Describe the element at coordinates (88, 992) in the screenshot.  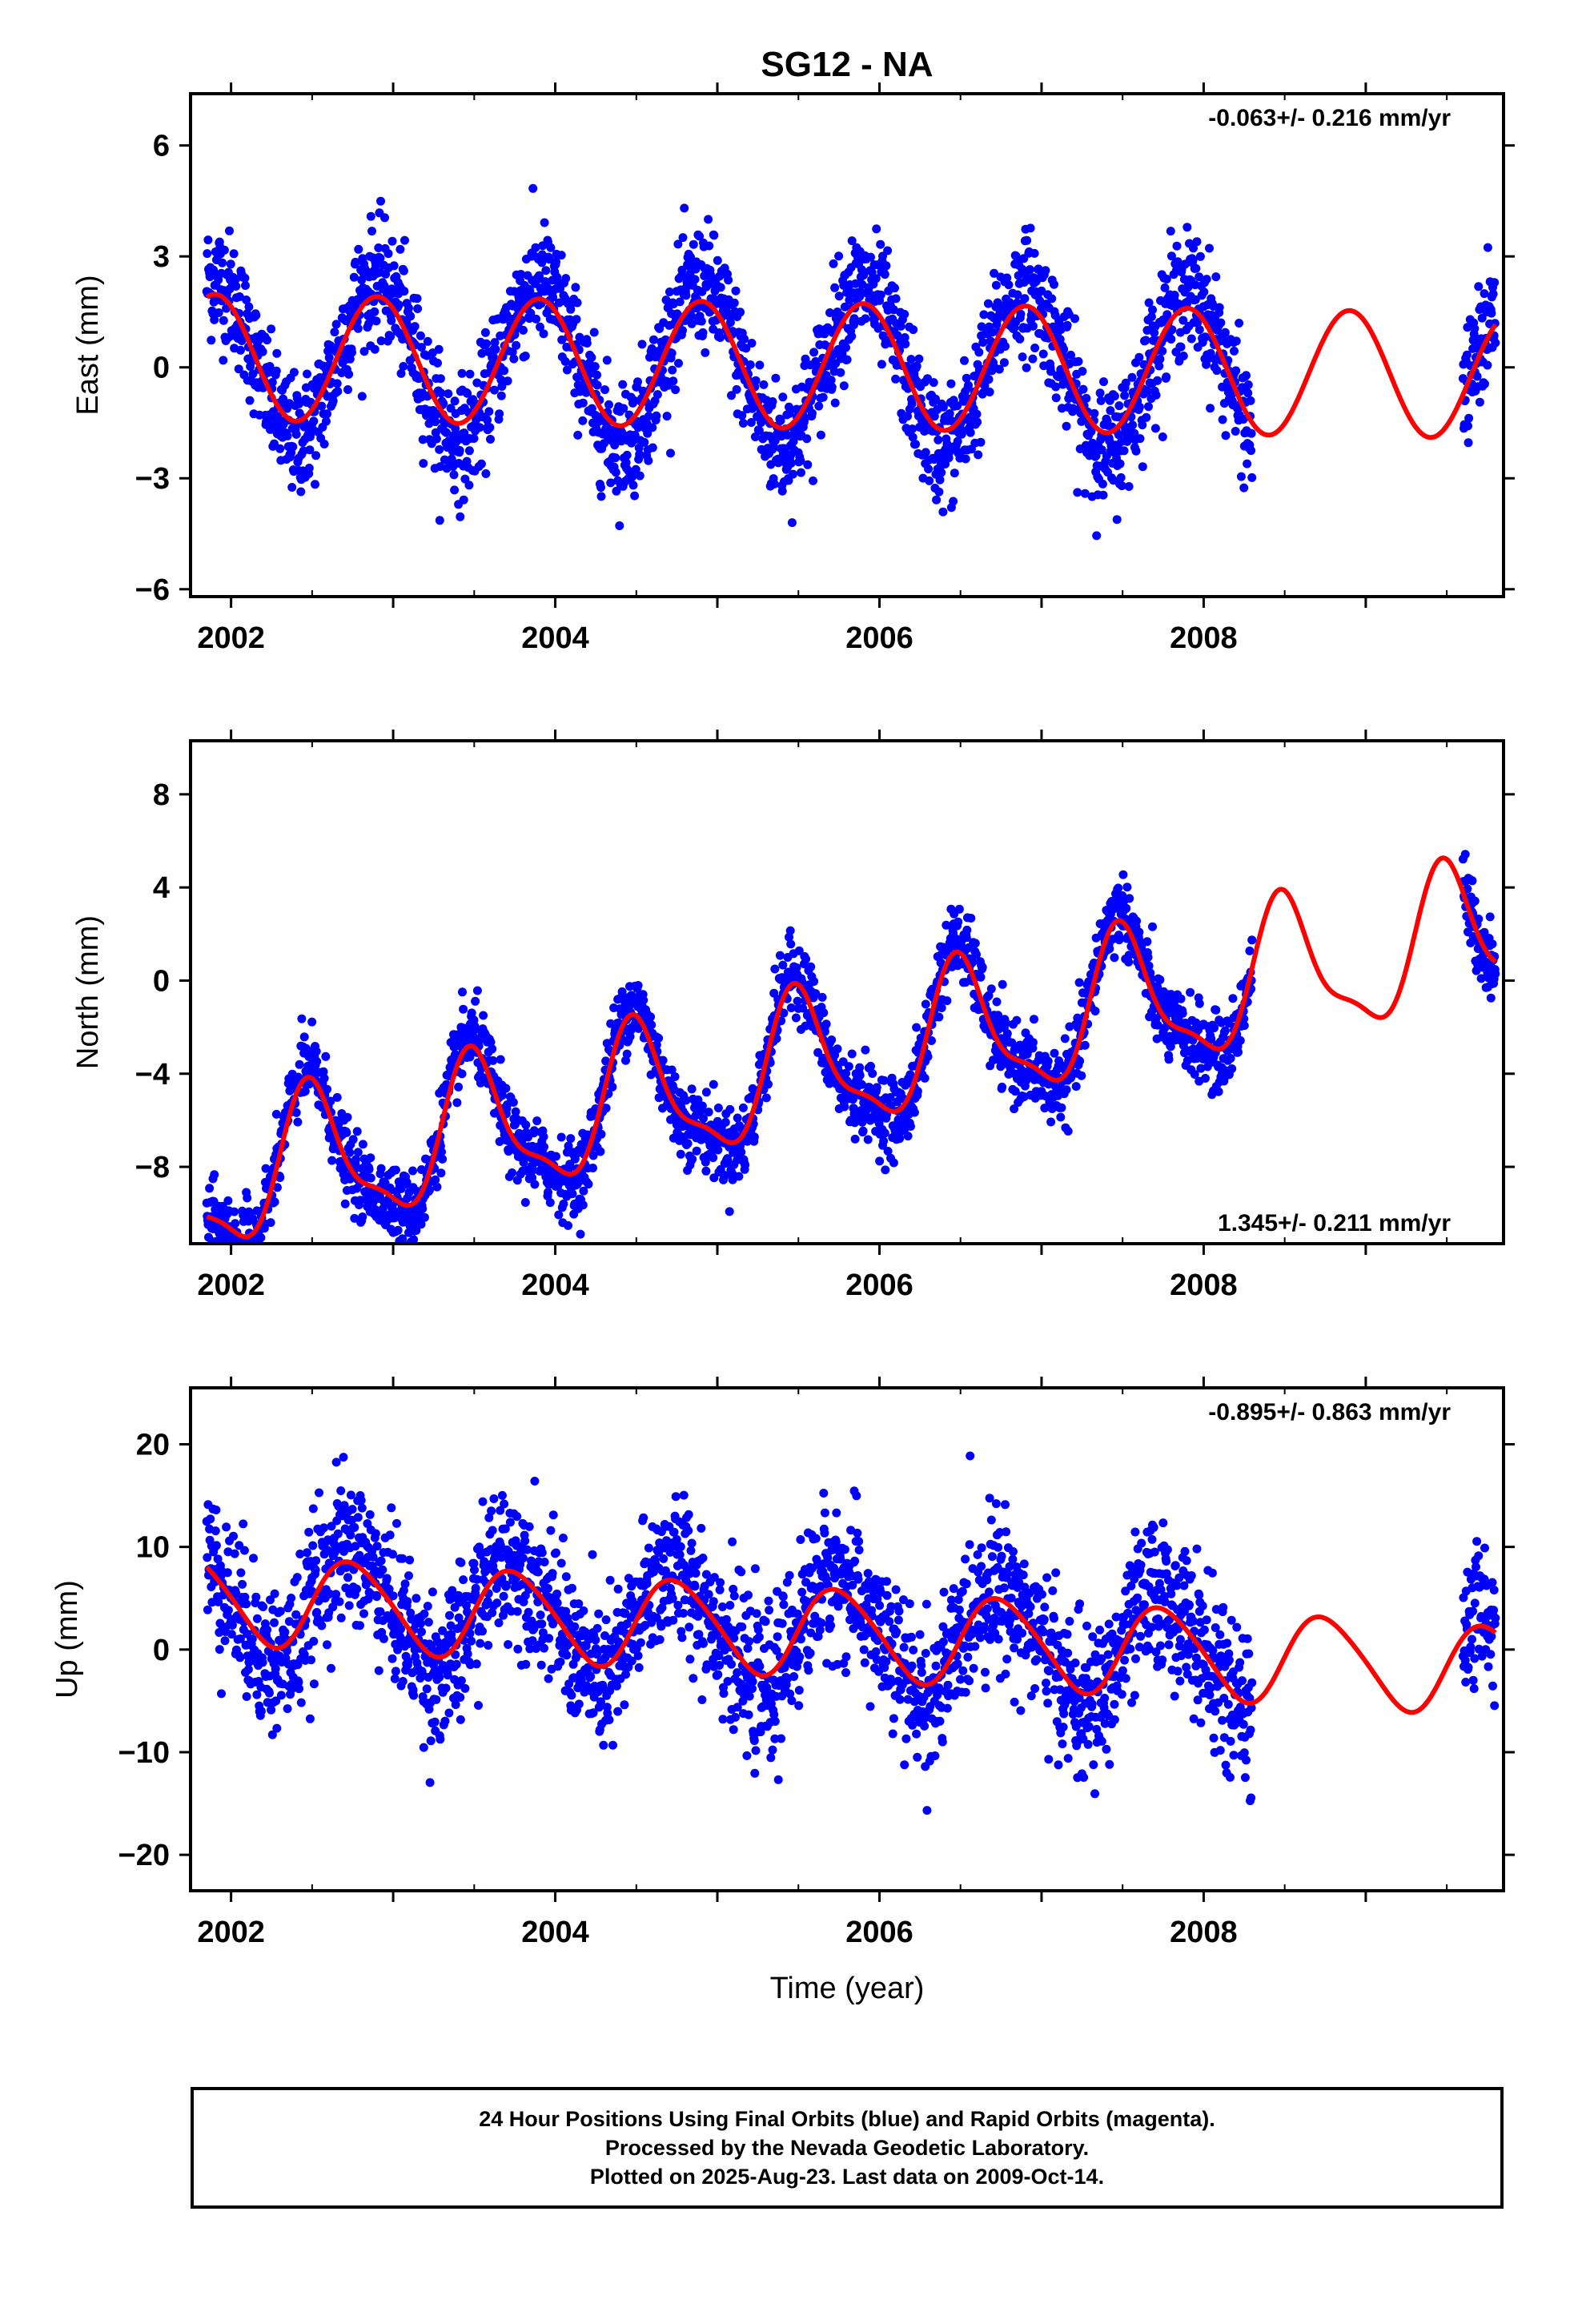
I see `y-axis-label: North (mm)` at that location.